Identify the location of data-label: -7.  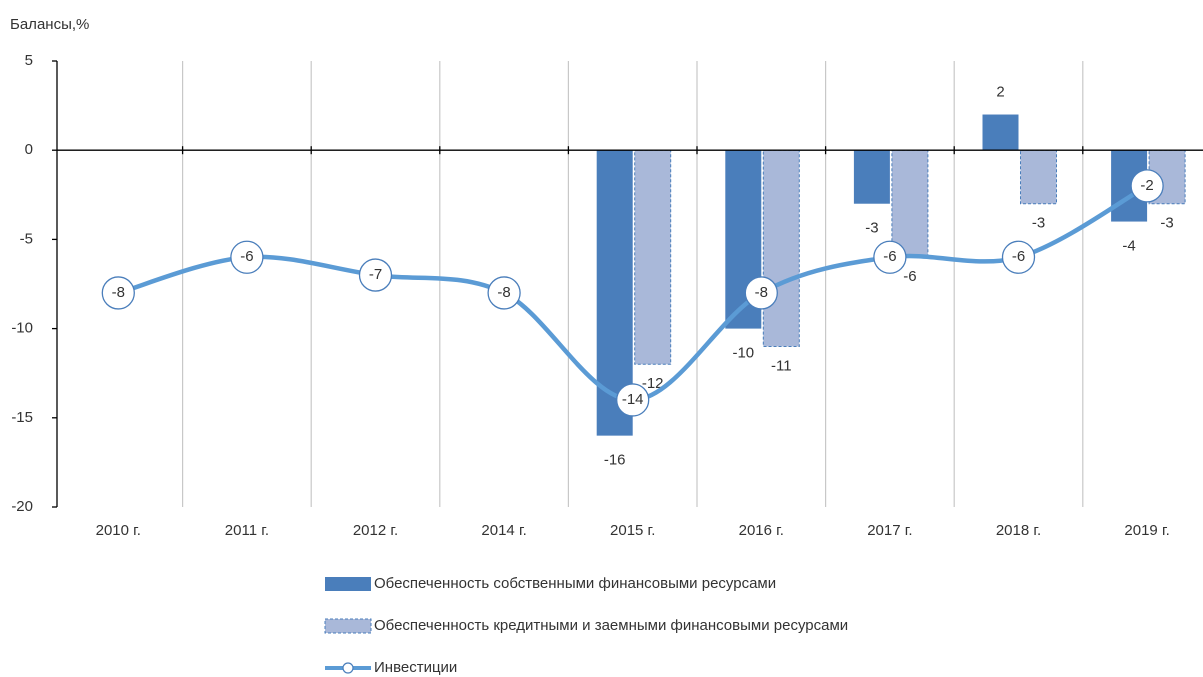
(375, 274).